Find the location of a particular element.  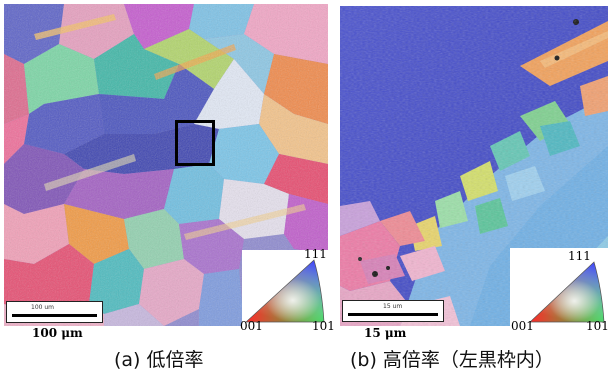

legend-b-label-101: 101 is located at coordinates (597, 326).